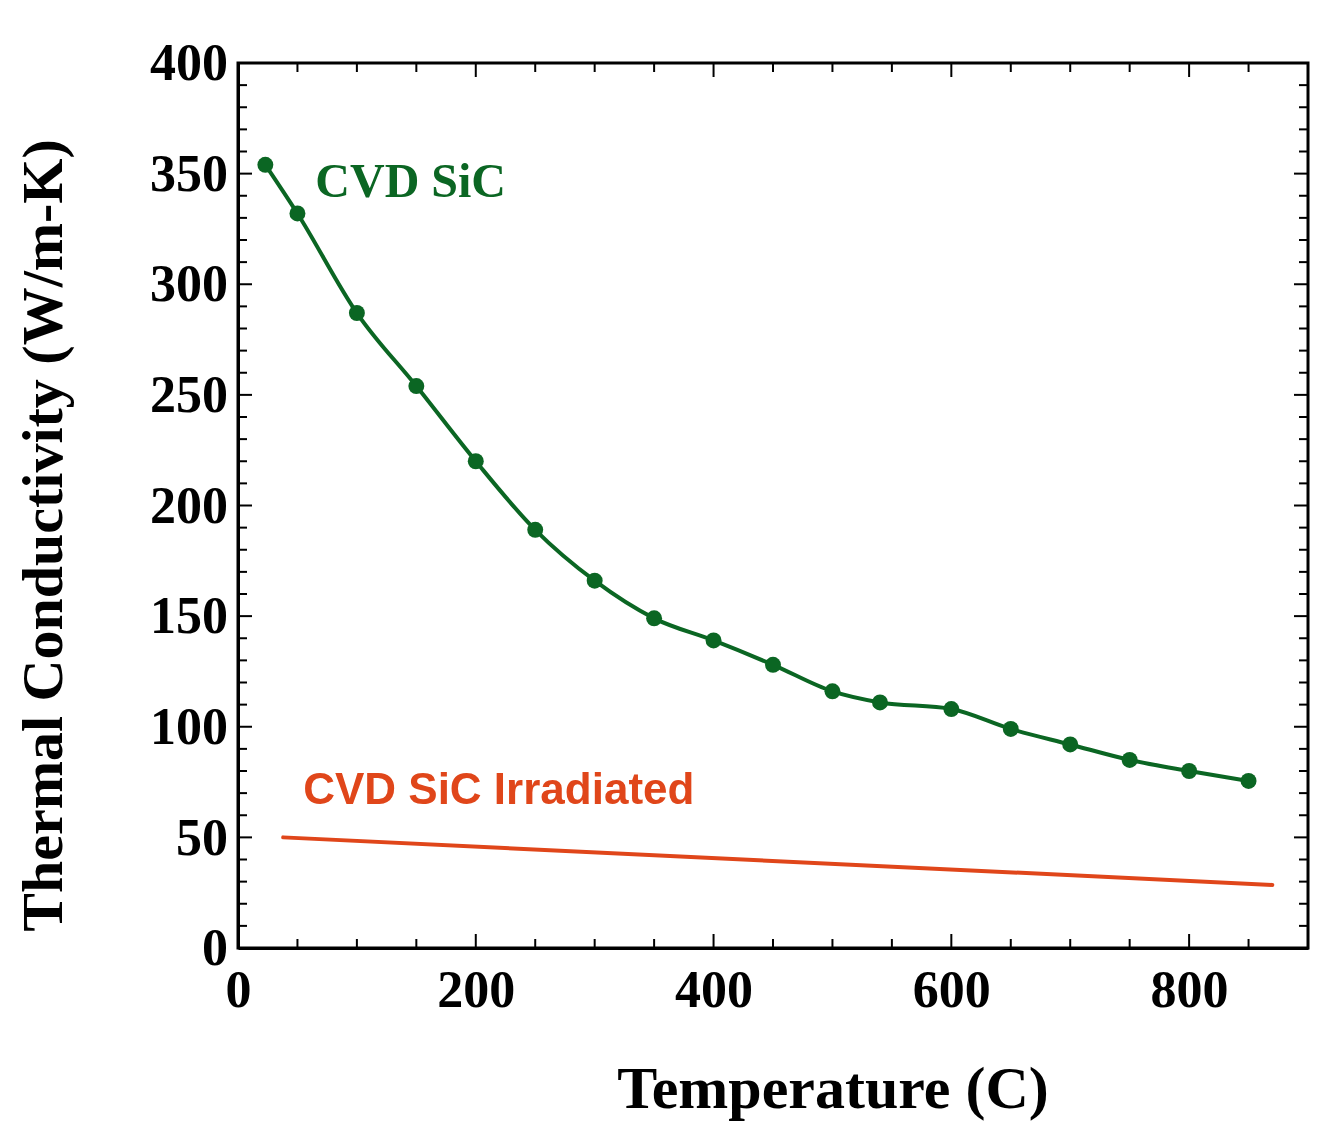  What do you see at coordinates (499, 789) in the screenshot?
I see `series-label: CVD SiC Irradiated` at bounding box center [499, 789].